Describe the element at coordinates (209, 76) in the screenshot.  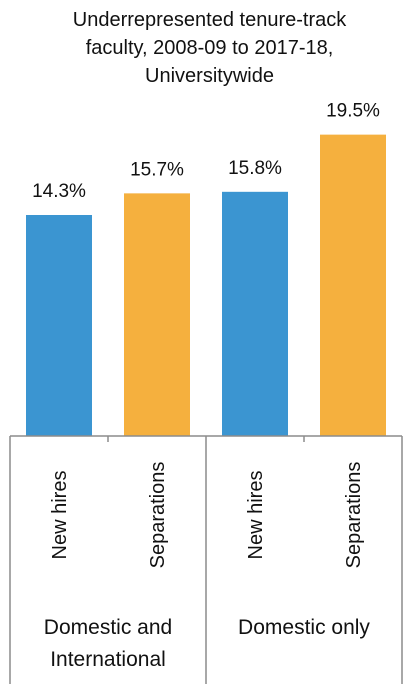
I see `chart-title-line-3: Universitywide` at that location.